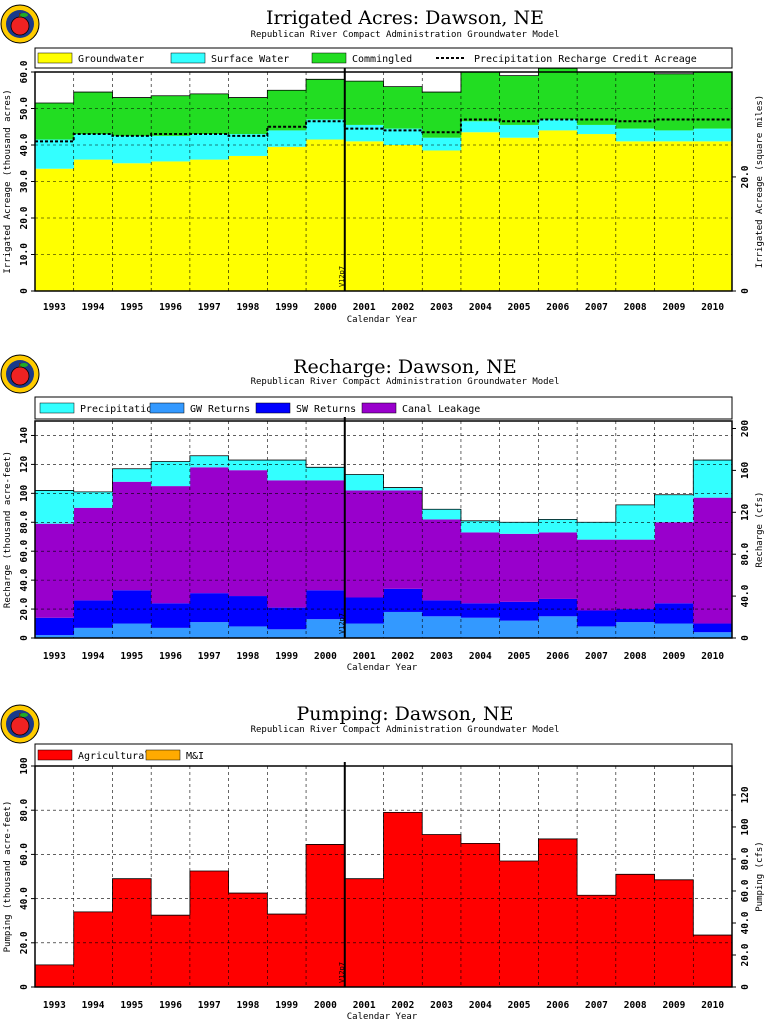  I want to click on x-tick-label: 1996, so click(170, 1005).